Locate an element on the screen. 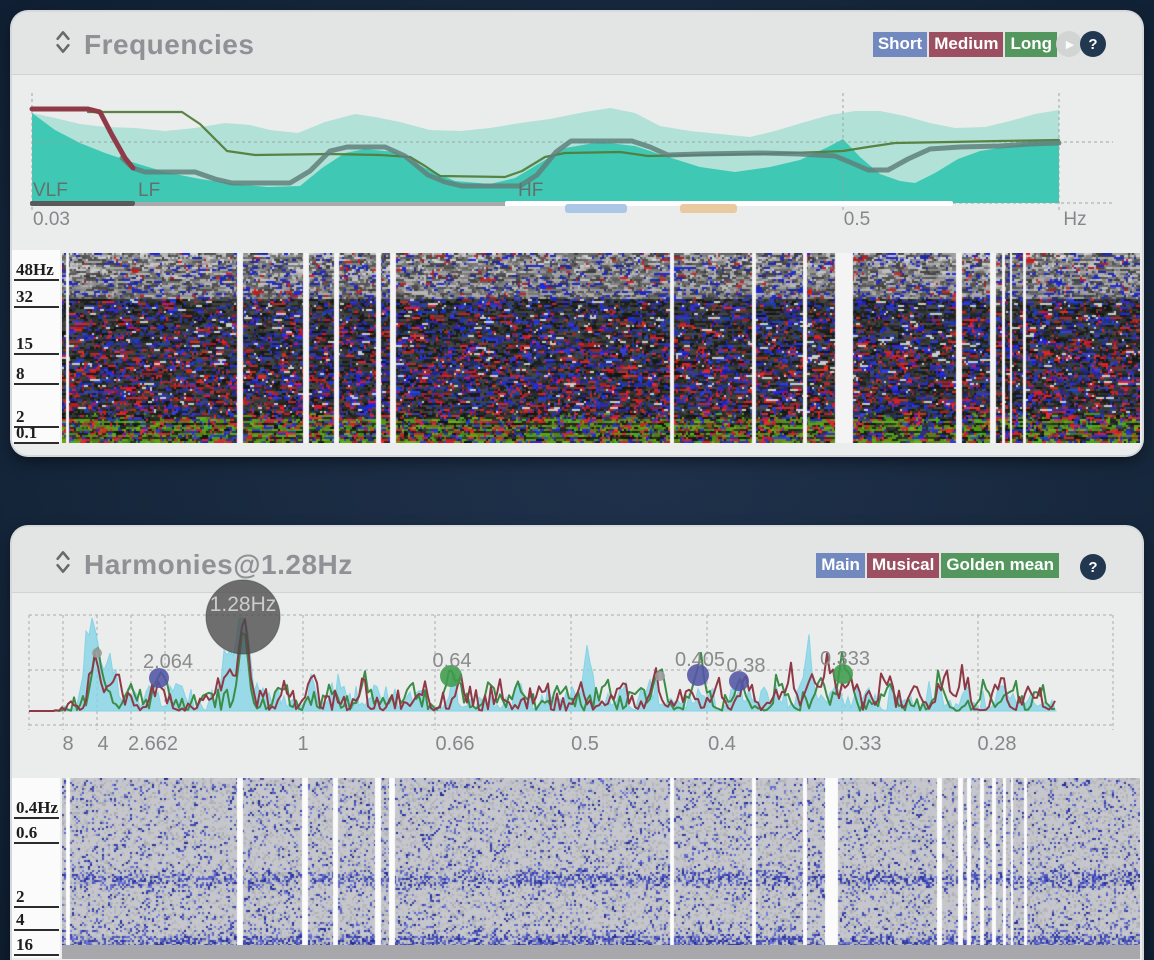 The width and height of the screenshot is (1154, 960). frequencies-chart: VLF LF HF is located at coordinates (571, 153).